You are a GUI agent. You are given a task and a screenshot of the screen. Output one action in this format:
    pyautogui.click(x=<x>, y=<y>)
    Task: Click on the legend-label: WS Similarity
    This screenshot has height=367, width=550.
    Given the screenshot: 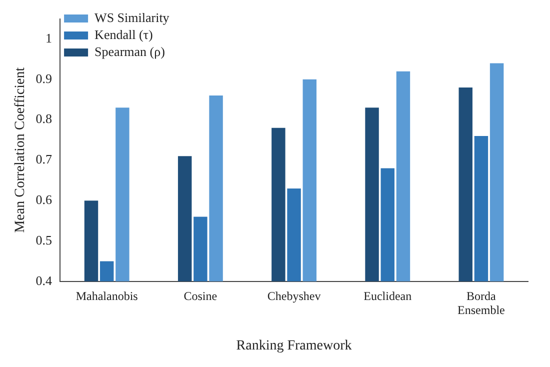 What is the action you would take?
    pyautogui.click(x=132, y=17)
    